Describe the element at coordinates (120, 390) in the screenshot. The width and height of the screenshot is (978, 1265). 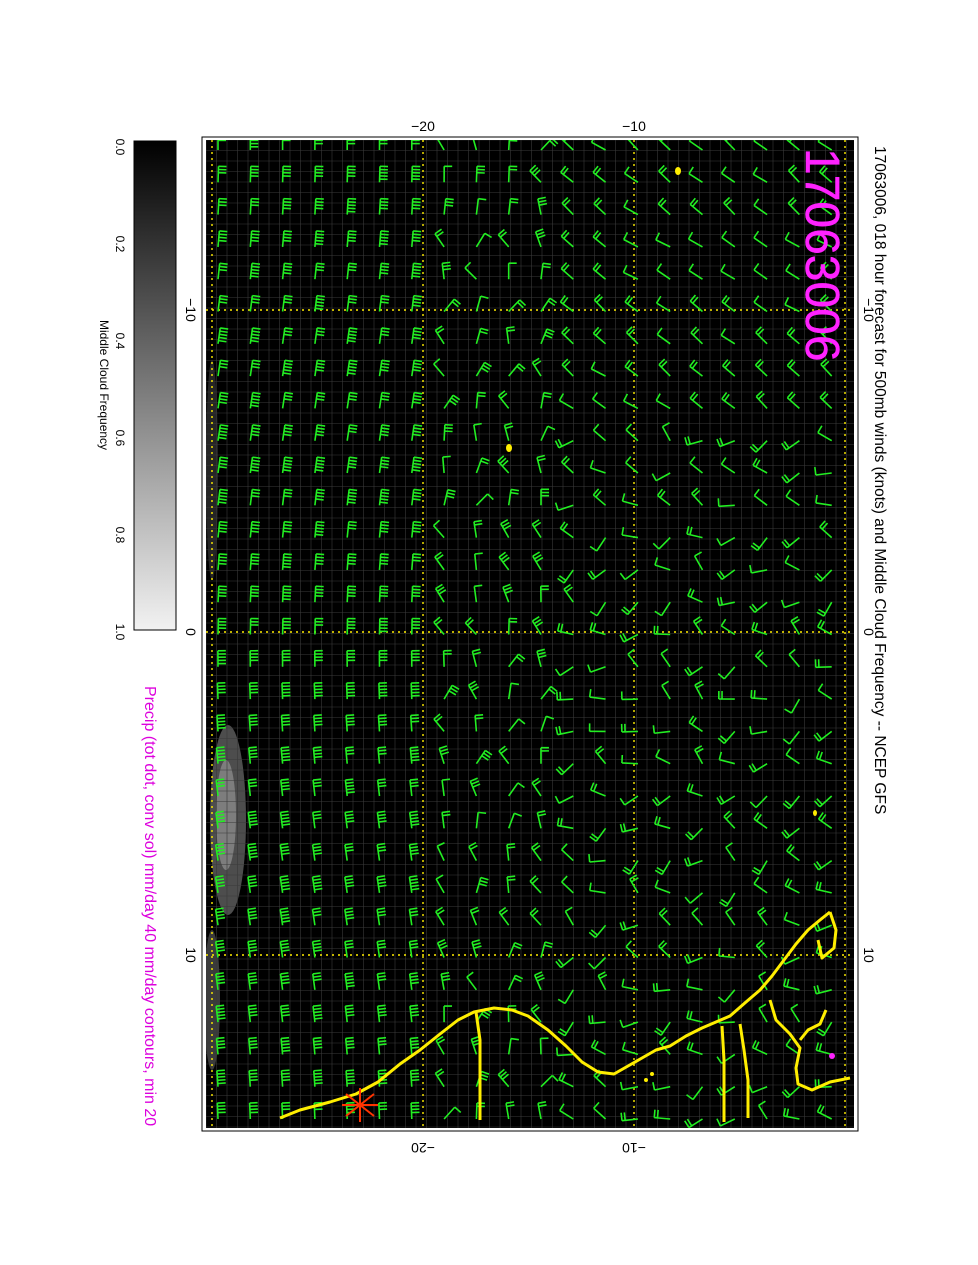
I see `colorbar-tick-labels: 0.0 0.2 0.4 0.6 0.8 1.0` at that location.